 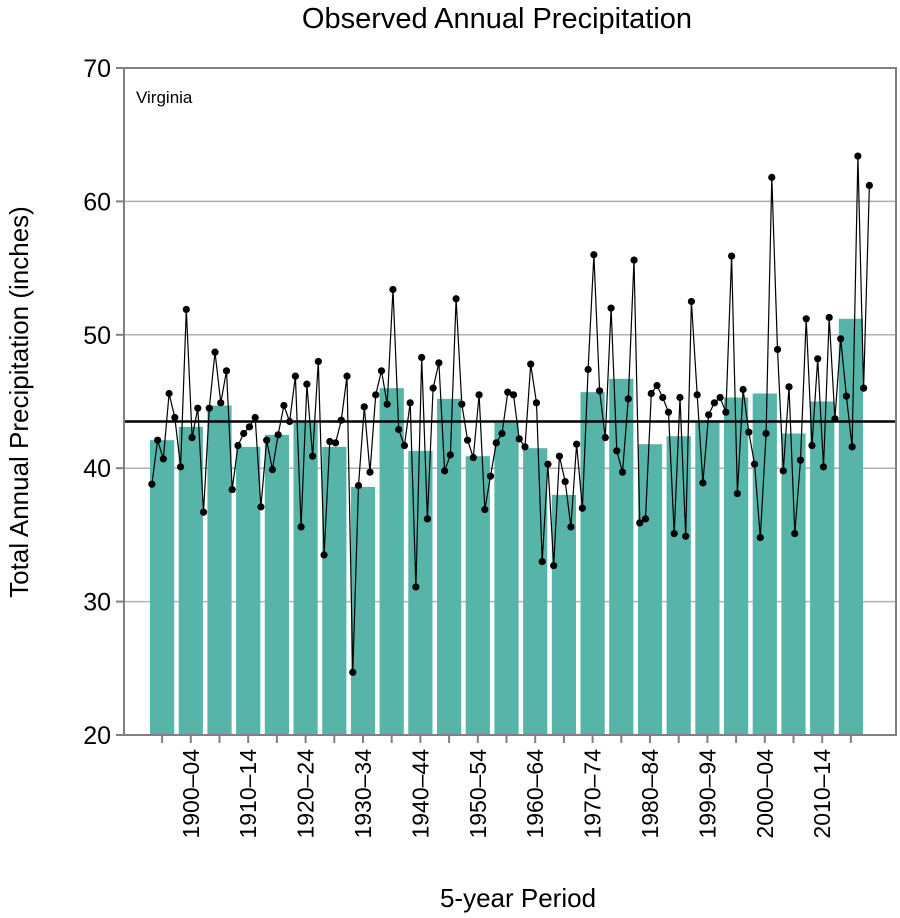 What do you see at coordinates (318, 361) in the screenshot?
I see `point-1924` at bounding box center [318, 361].